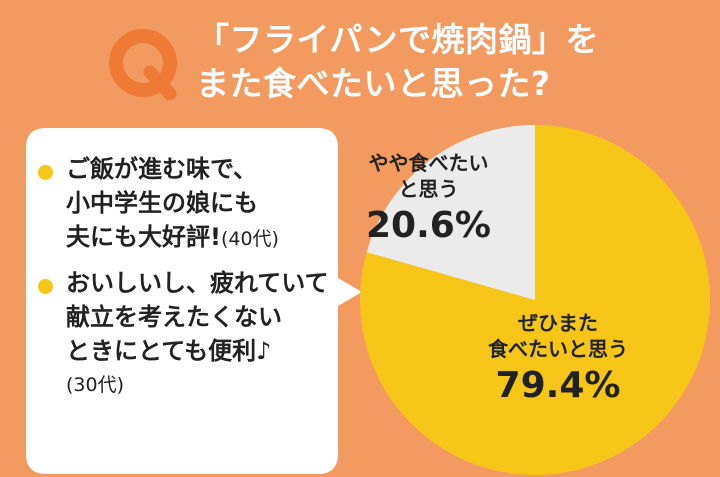 The image size is (720, 477). Describe the element at coordinates (558, 323) in the screenshot. I see `slice-name-line: ぜひまた` at that location.